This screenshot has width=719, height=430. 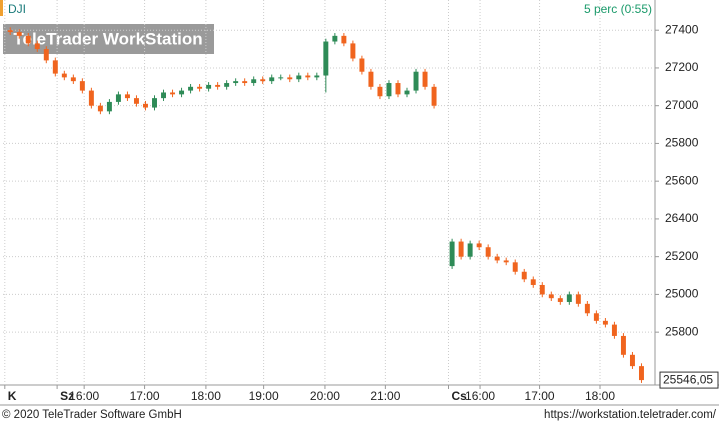 What do you see at coordinates (682, 256) in the screenshot?
I see `y-tick-label: 25200` at bounding box center [682, 256].